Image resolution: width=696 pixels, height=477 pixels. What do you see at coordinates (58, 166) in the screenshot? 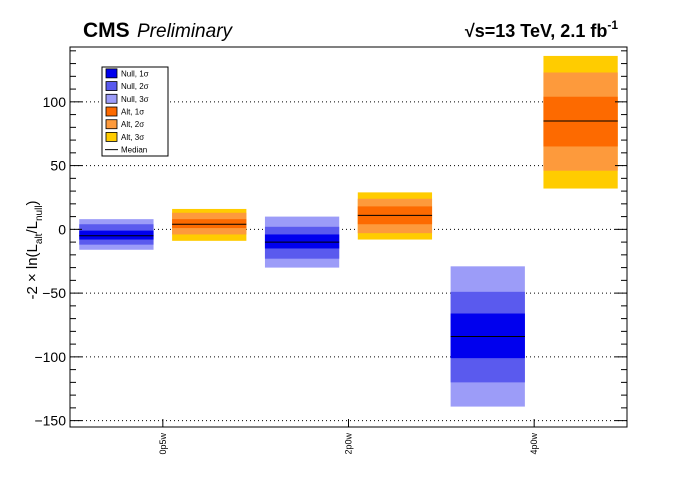
I see `y-tick-label: 50` at bounding box center [58, 166].